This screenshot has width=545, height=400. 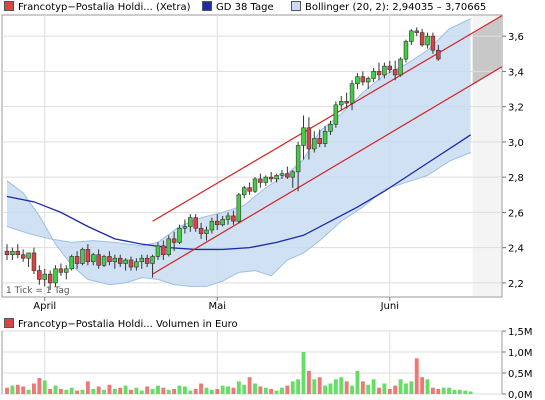 I want to click on volume-y-tick-label: 1,0M, so click(x=520, y=353).